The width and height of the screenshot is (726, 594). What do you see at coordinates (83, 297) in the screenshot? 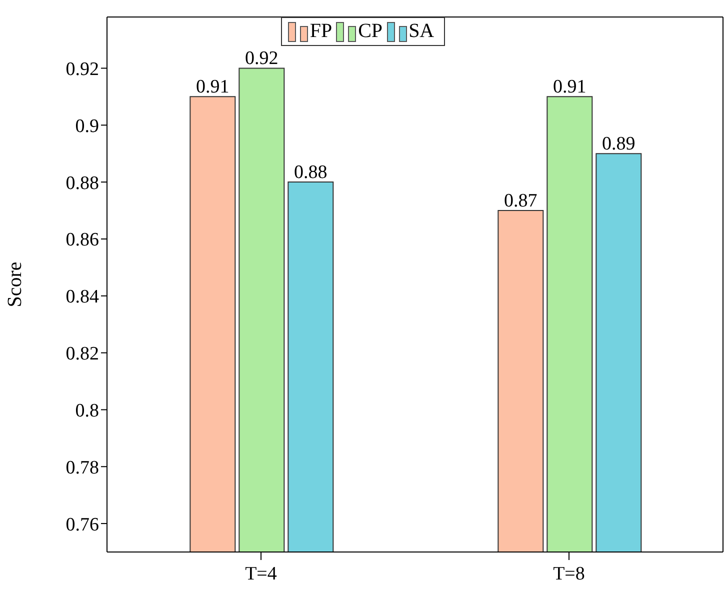
I see `y-tick-label: 0.84` at bounding box center [83, 297].